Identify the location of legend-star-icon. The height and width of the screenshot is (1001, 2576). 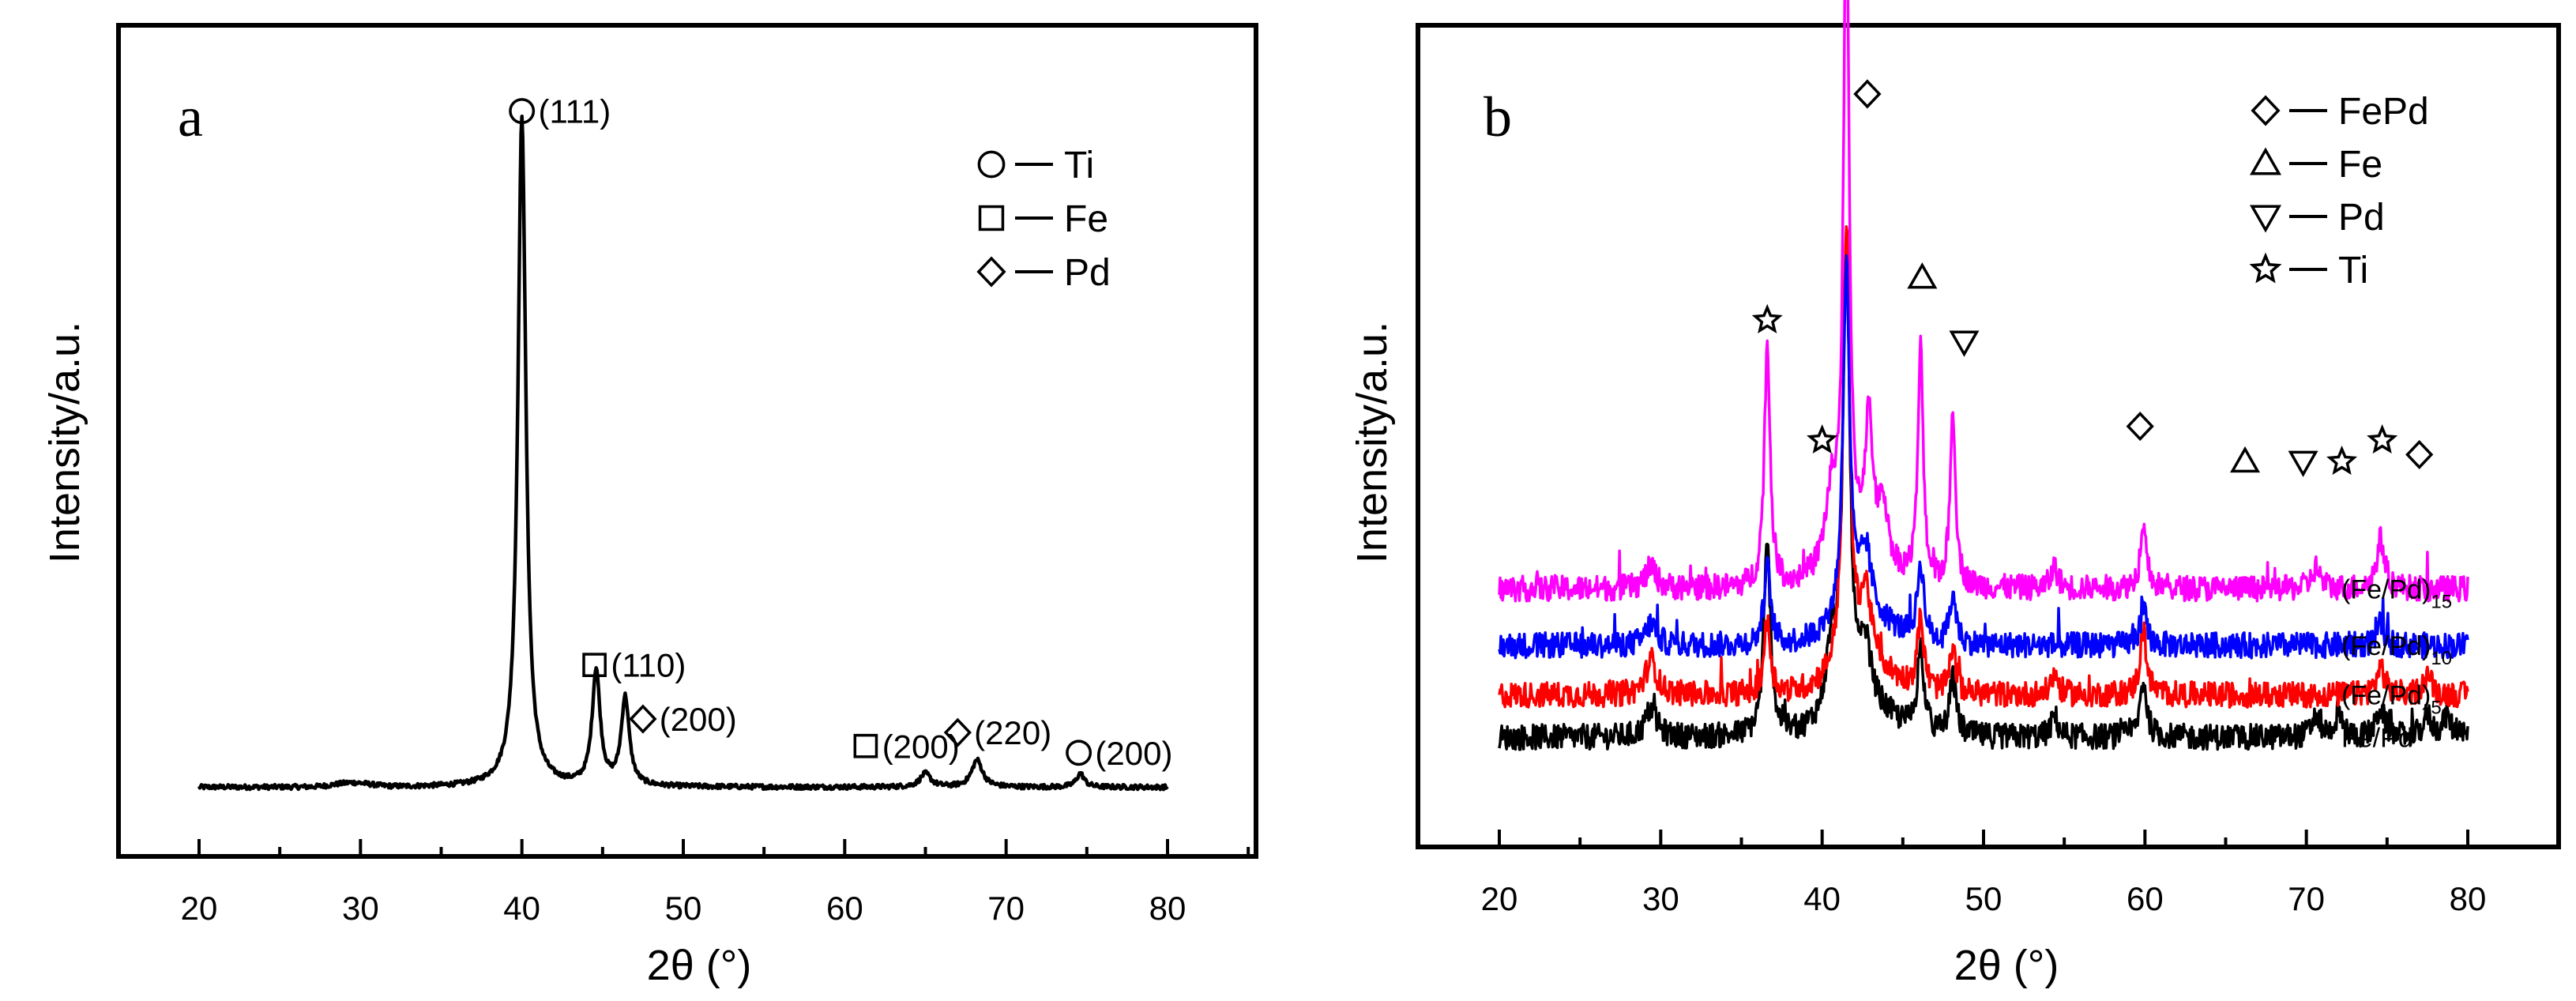
(2265, 268).